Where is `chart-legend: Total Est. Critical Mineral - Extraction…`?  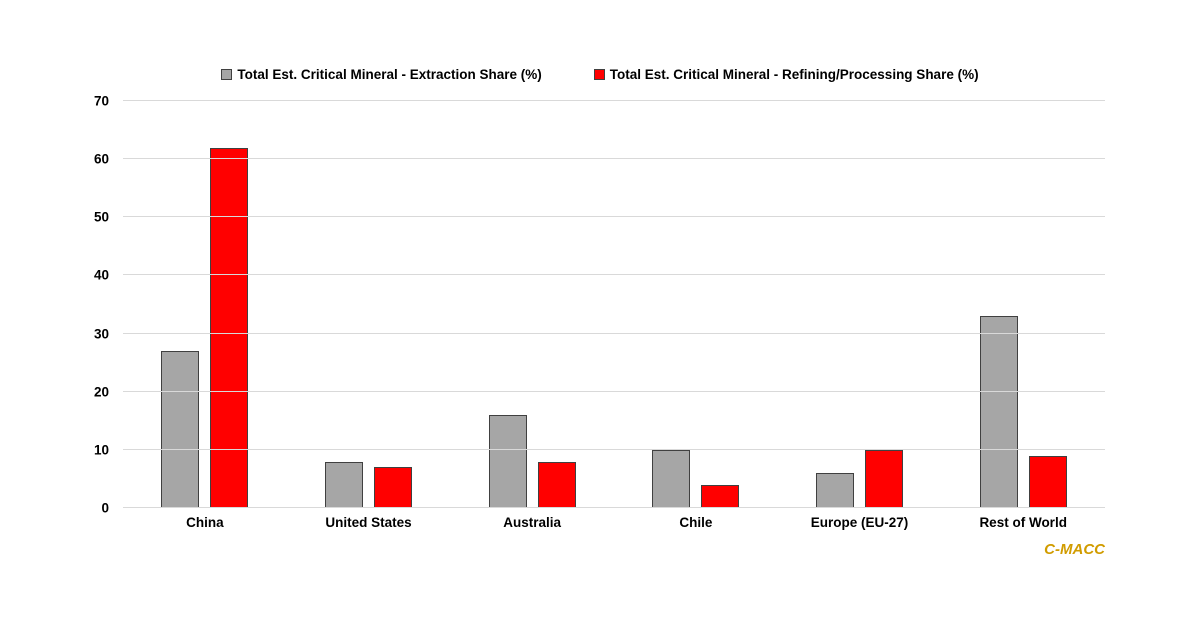 chart-legend: Total Est. Critical Mineral - Extraction… is located at coordinates (600, 74).